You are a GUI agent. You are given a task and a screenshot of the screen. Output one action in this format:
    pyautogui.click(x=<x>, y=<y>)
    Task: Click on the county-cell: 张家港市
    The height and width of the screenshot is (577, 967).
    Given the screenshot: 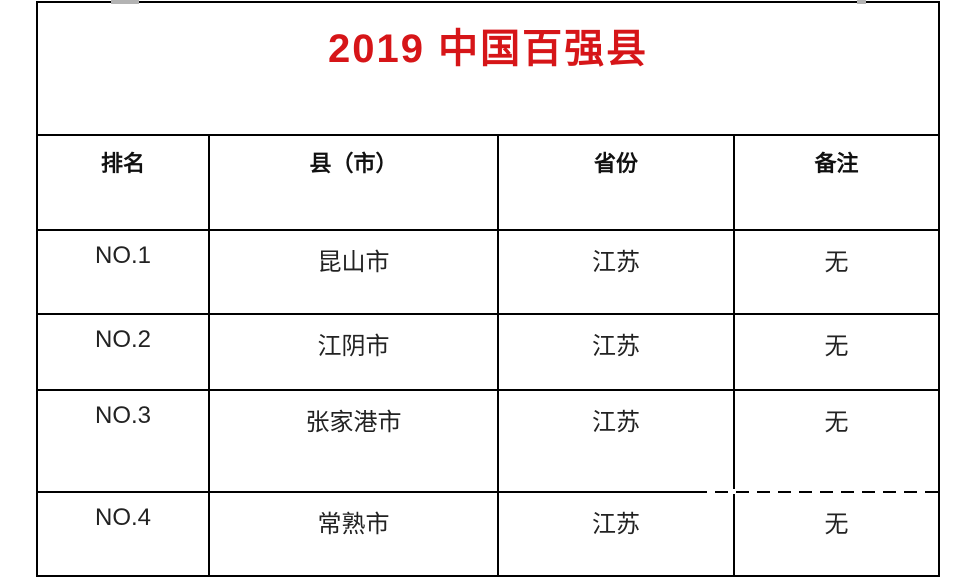 What is the action you would take?
    pyautogui.click(x=353, y=441)
    